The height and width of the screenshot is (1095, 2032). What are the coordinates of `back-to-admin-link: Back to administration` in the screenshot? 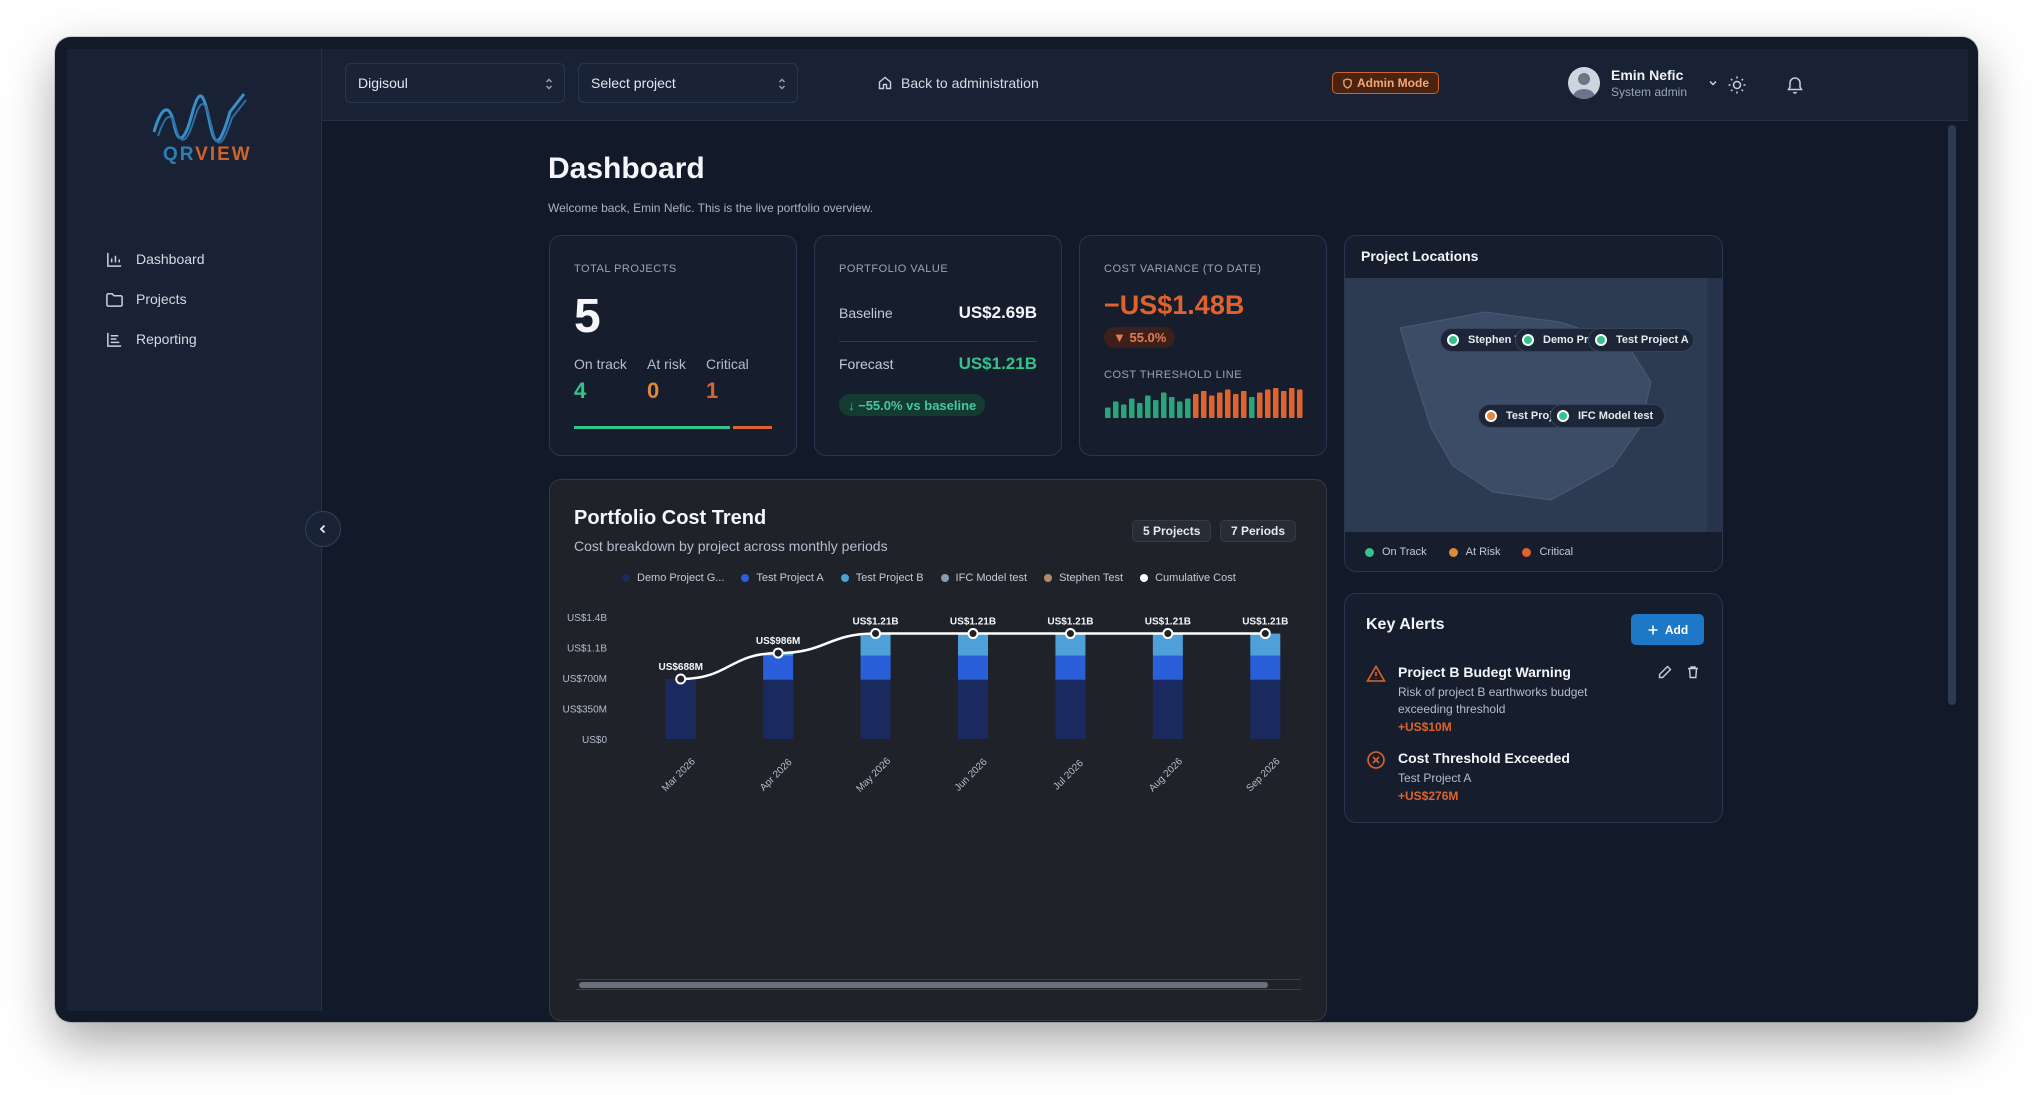 It's located at (958, 83).